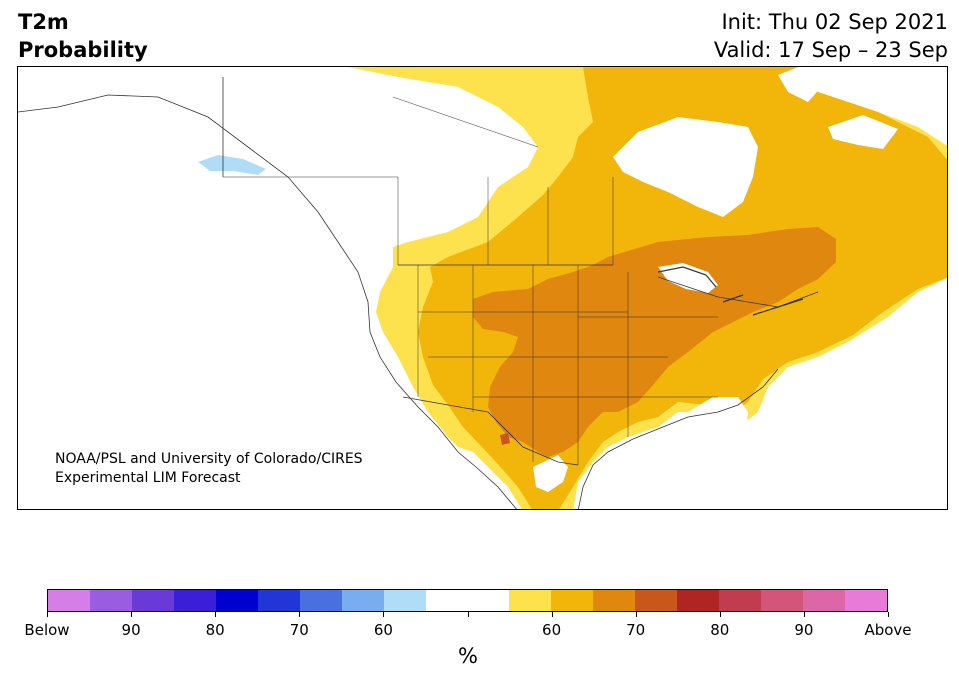  Describe the element at coordinates (830, 50) in the screenshot. I see `valid-period: Valid: 17 Sep – 23 Sep` at that location.